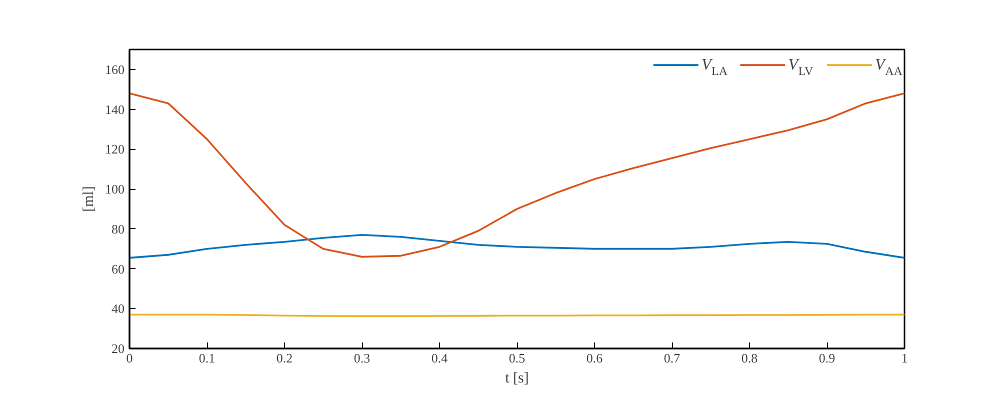 The height and width of the screenshot is (398, 997). Describe the element at coordinates (904, 358) in the screenshot. I see `x-tick-label: 1` at that location.